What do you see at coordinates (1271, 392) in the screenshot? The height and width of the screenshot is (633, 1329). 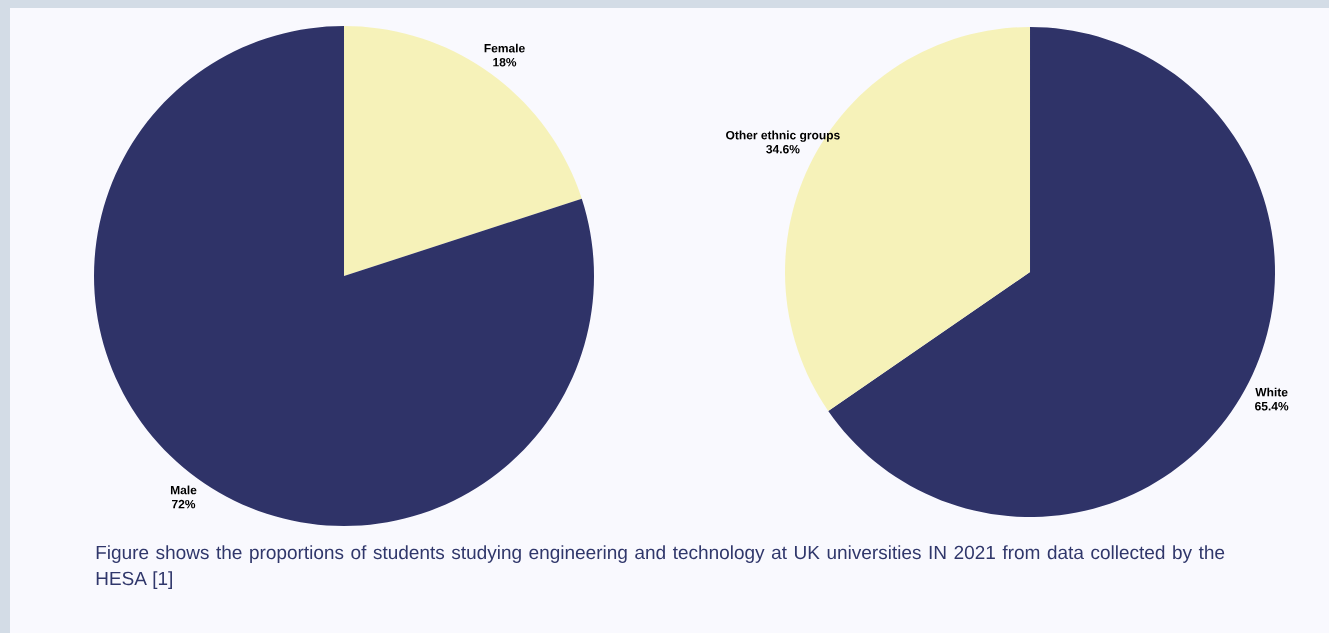 I see `slice-label: White` at bounding box center [1271, 392].